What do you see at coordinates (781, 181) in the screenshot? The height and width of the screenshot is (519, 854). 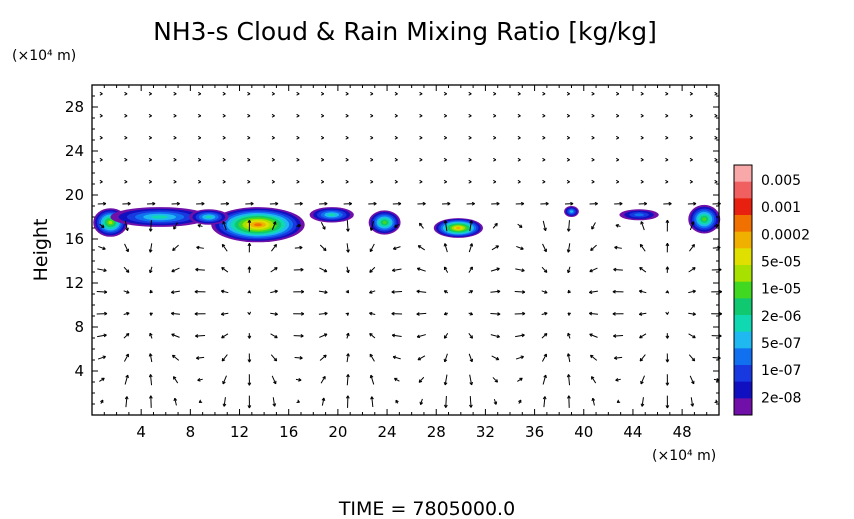 I see `colorbar-label: 0.005` at bounding box center [781, 181].